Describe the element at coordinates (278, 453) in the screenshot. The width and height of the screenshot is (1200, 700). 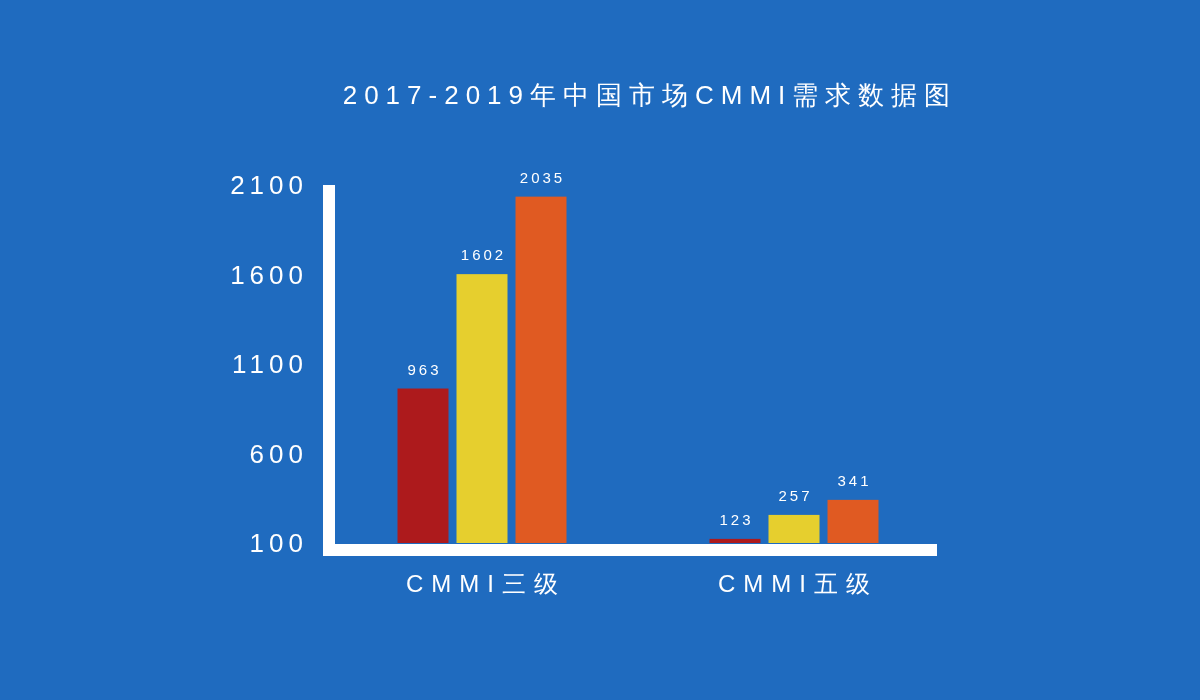
I see `y-tick-label: 600` at that location.